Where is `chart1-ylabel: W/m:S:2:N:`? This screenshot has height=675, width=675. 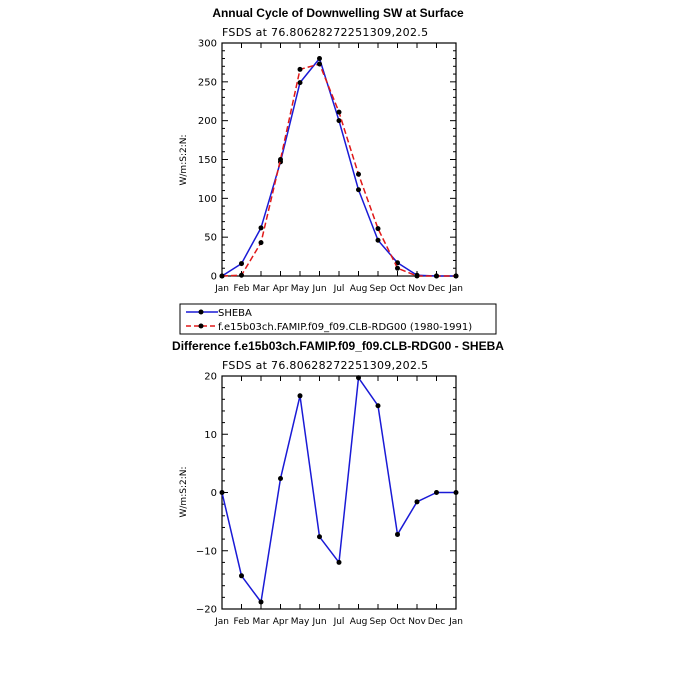 chart1-ylabel: W/m:S:2:N: is located at coordinates (184, 160).